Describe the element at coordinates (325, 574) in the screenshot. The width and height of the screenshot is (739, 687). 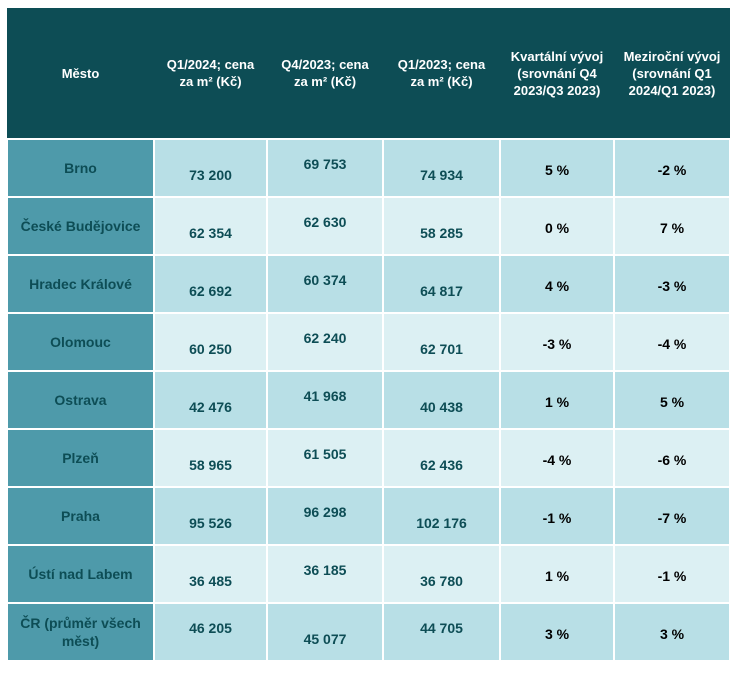
I see `q4-2023-cell: 36 185` at that location.